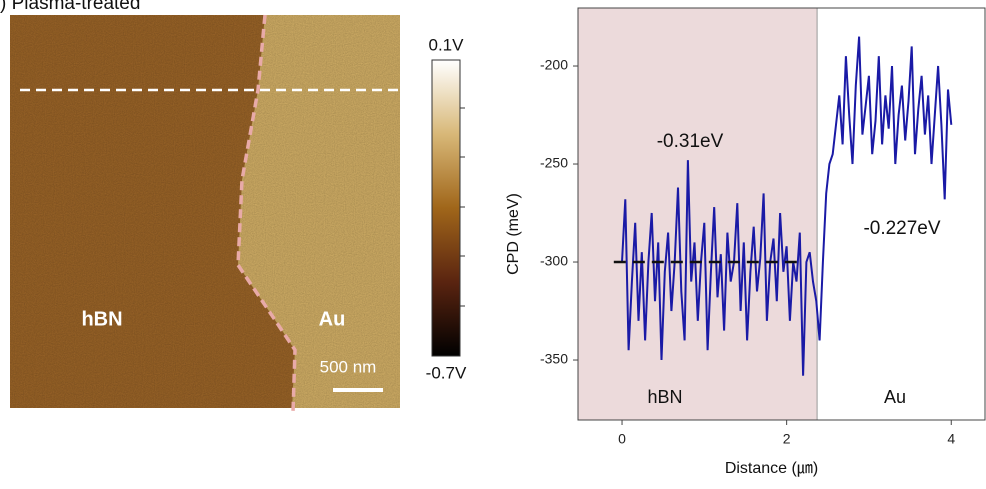 This screenshot has width=986, height=489. Describe the element at coordinates (554, 163) in the screenshot. I see `y-tick-label: -250` at that location.